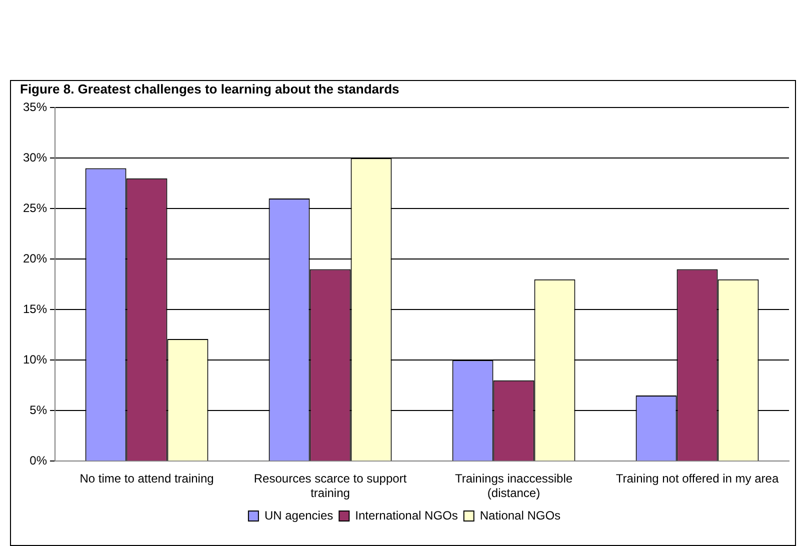 The width and height of the screenshot is (807, 546). I want to click on y-tick-label: 20%, so click(35, 258).